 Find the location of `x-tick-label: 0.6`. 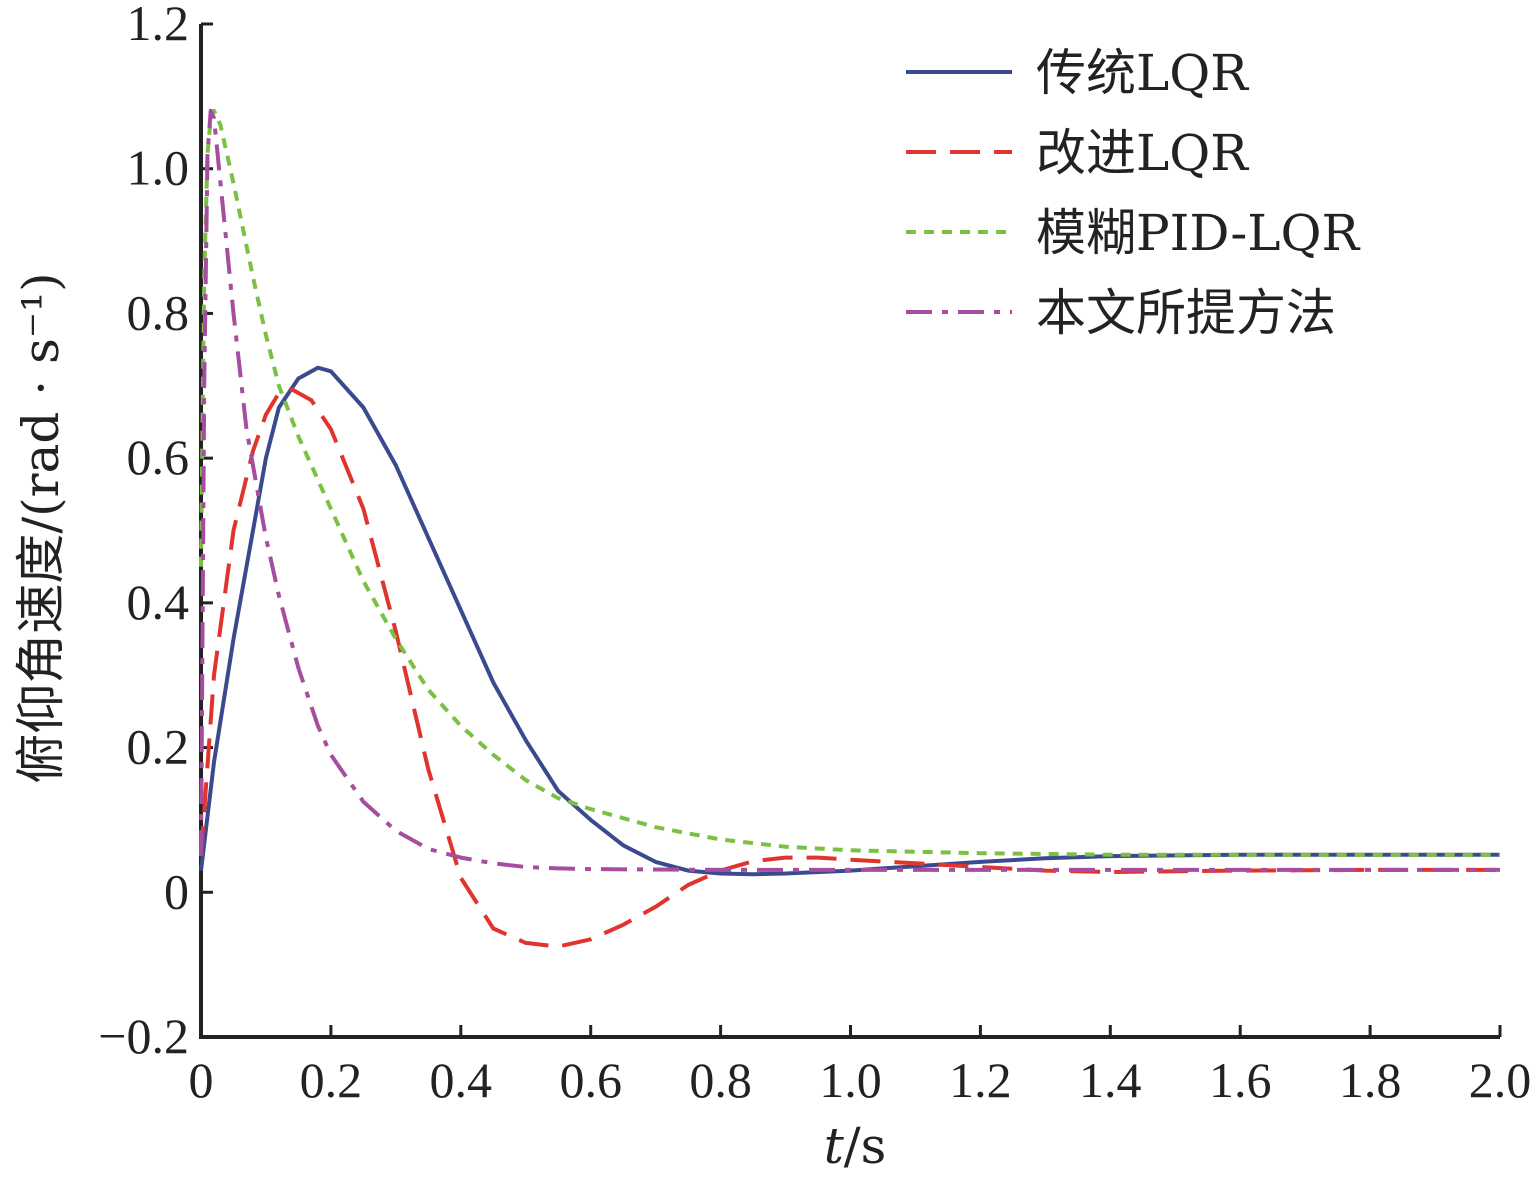

x-tick-label: 0.6 is located at coordinates (590, 1080).